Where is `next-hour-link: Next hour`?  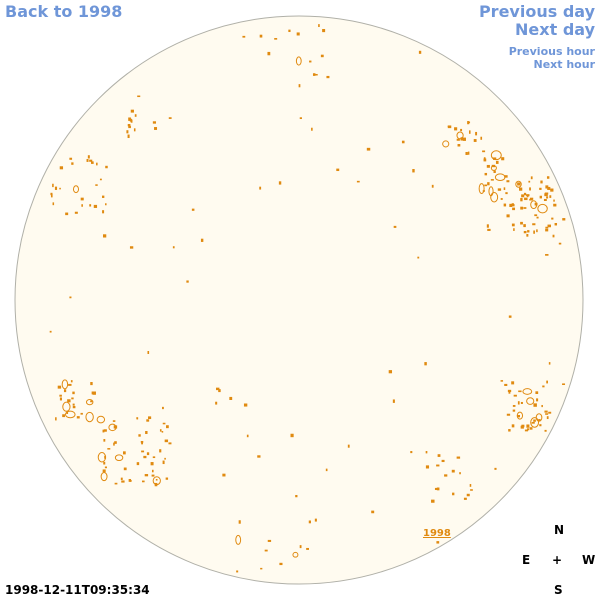
next-hour-link: Next hour is located at coordinates (564, 64).